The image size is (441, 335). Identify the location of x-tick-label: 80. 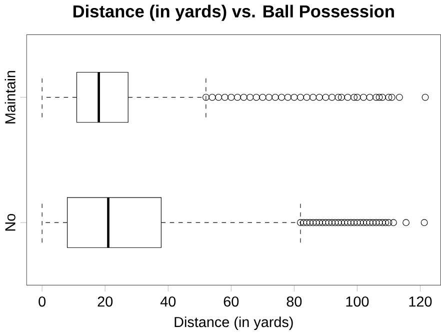
(294, 301).